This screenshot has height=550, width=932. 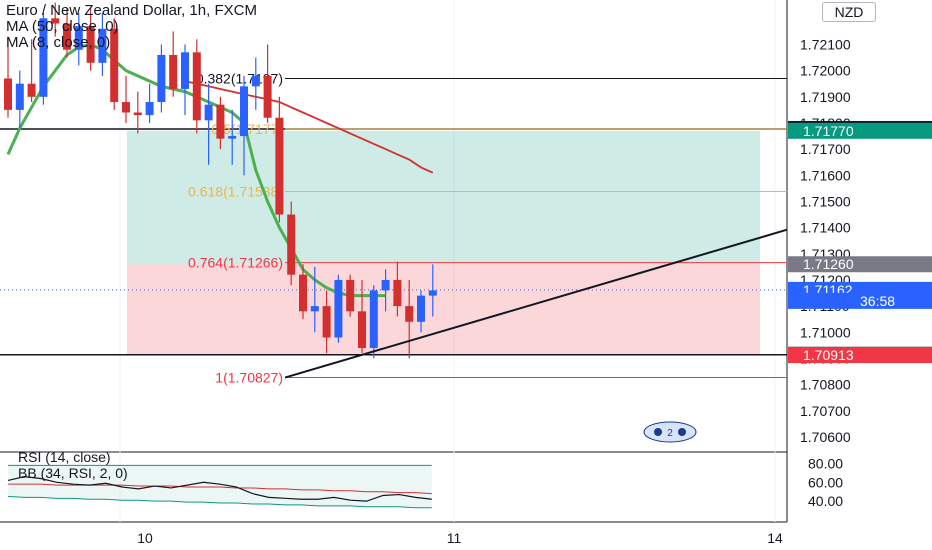 I want to click on time-tick-label: 14, so click(x=775, y=538).